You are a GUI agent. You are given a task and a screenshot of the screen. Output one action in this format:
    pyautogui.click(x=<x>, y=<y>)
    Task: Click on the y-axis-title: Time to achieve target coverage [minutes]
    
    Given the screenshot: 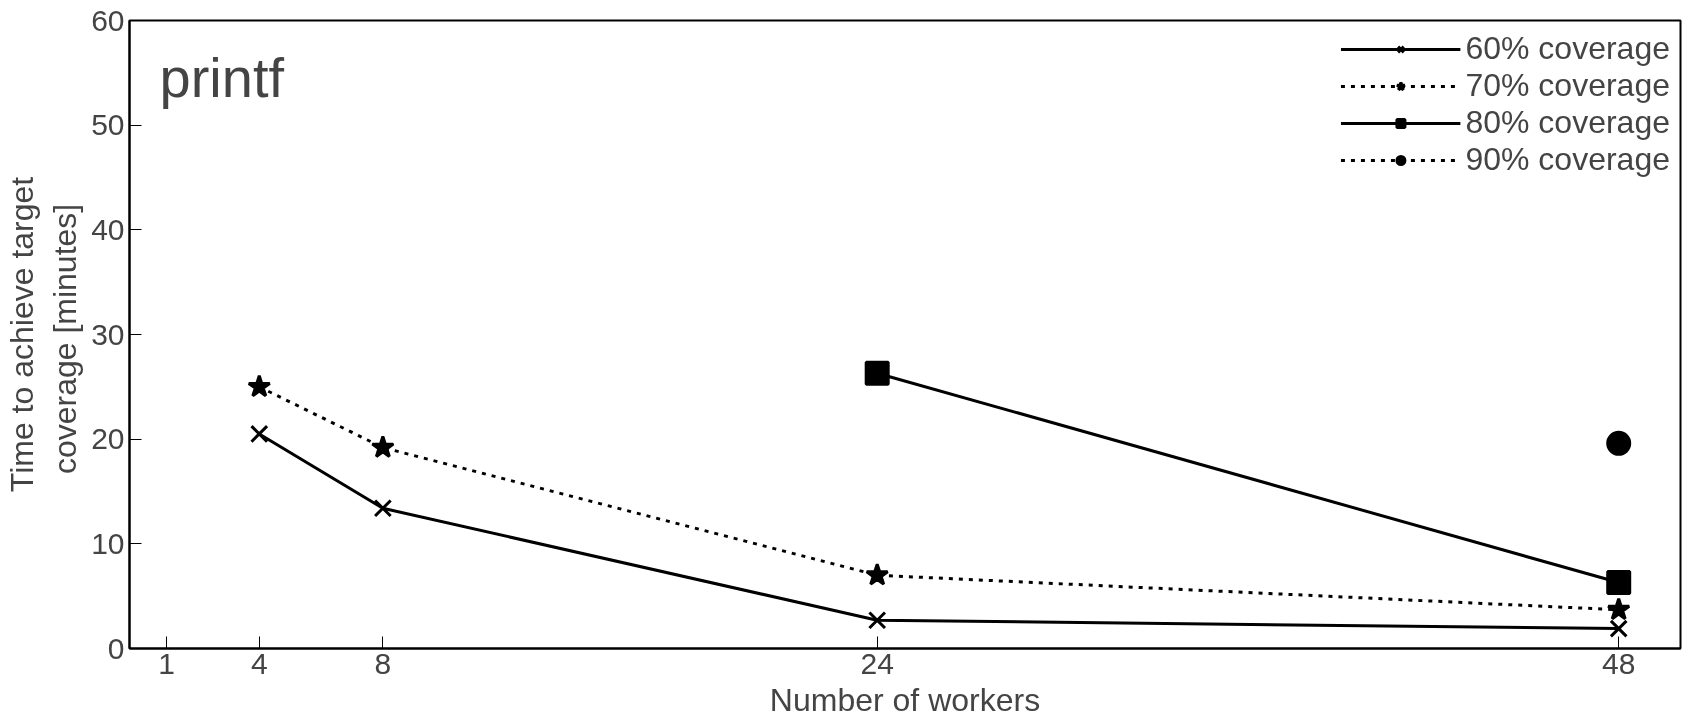 What is the action you would take?
    pyautogui.click(x=43, y=334)
    